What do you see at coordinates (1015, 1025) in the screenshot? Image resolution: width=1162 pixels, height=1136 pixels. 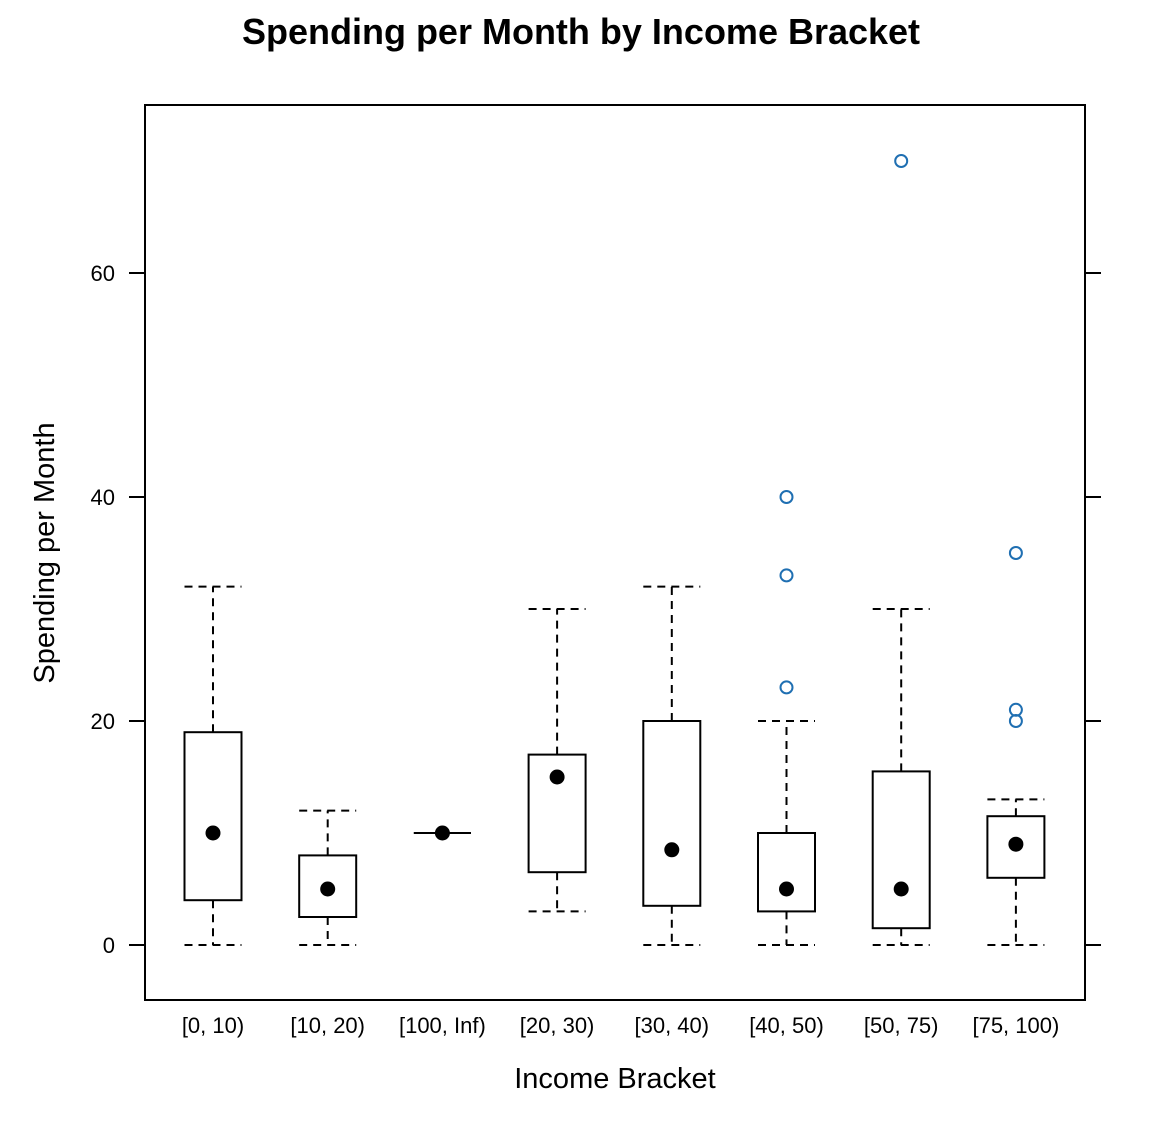 I see `x-tick-label: [75, 100)` at bounding box center [1015, 1025].